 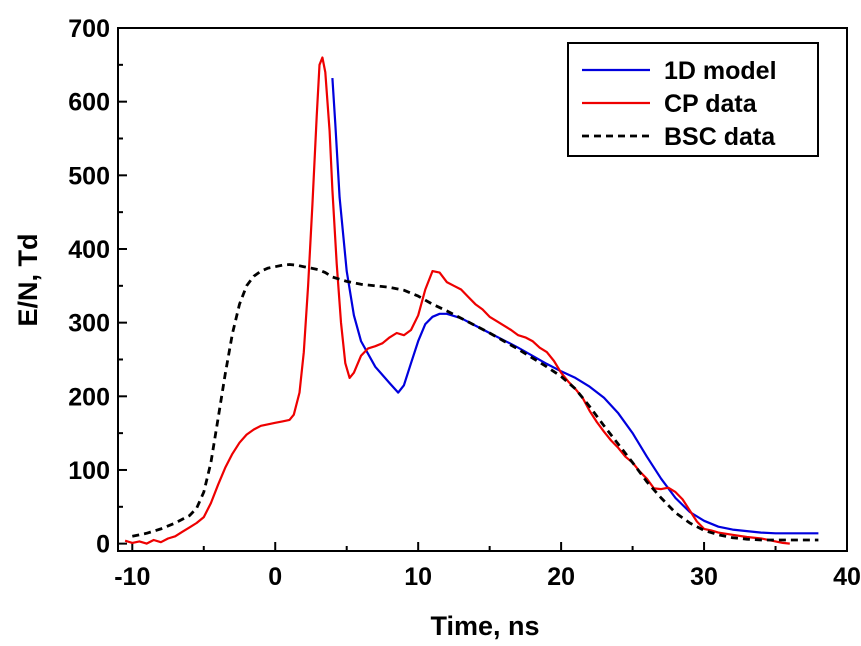 What do you see at coordinates (704, 577) in the screenshot?
I see `x-tick-label: 30` at bounding box center [704, 577].